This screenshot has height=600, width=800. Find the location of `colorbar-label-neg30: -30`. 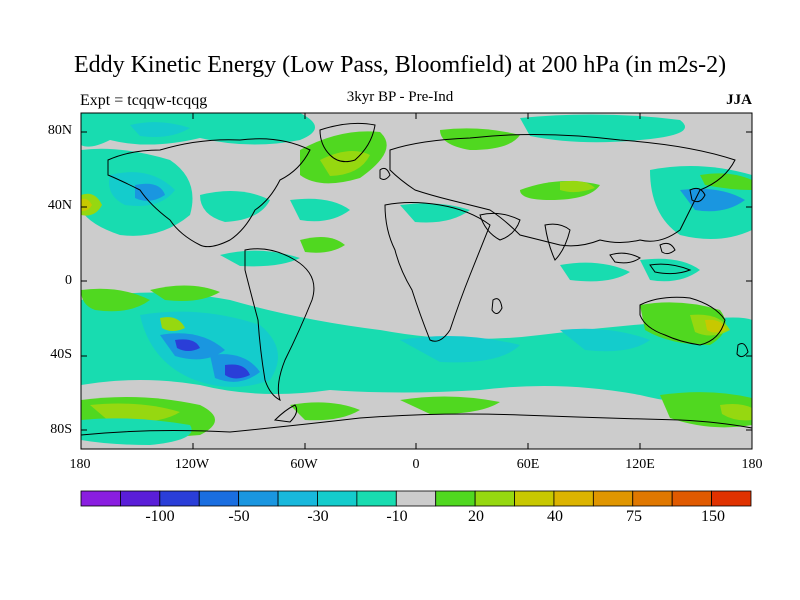

colorbar-label-neg30: -30 is located at coordinates (318, 516).